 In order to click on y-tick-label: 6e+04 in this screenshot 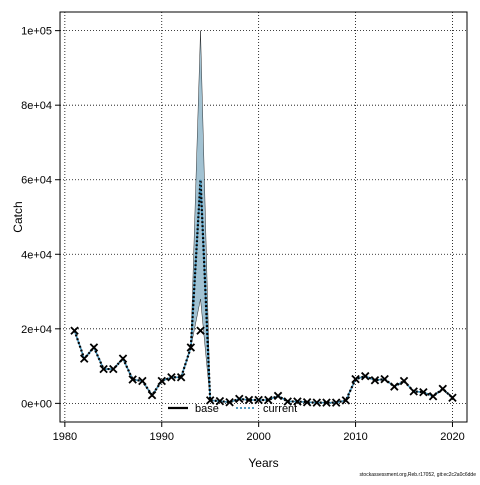, I will do `click(36, 181)`.